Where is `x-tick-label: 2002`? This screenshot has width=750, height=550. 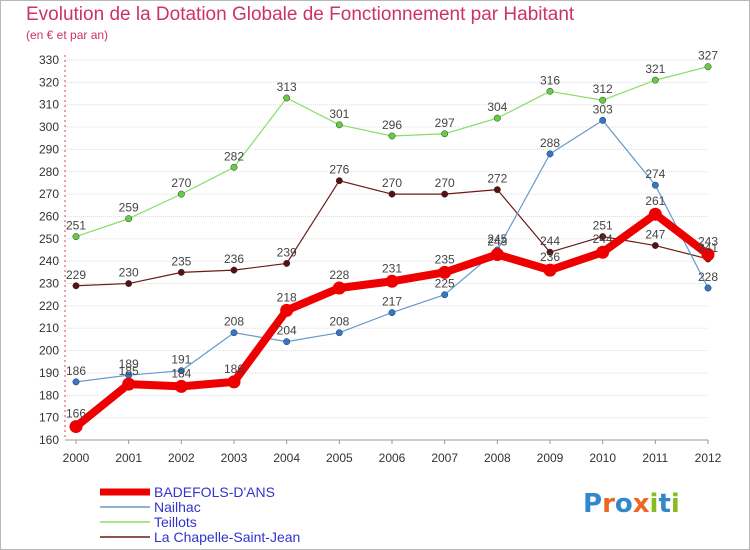 x-tick-label: 2002 is located at coordinates (181, 458).